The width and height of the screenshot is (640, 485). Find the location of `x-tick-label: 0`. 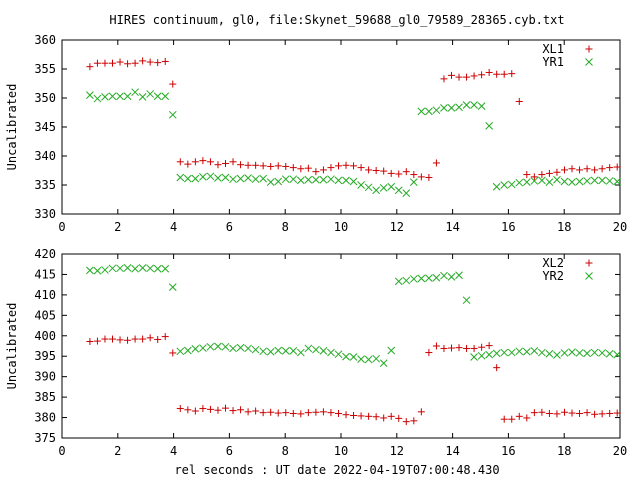

x-tick-label: 0 is located at coordinates (61, 227).